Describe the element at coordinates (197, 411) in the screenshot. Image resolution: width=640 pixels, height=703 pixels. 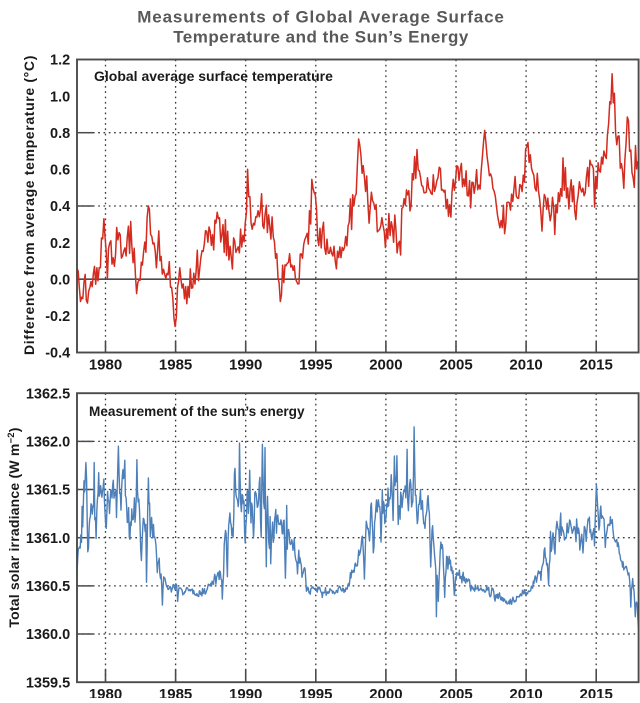
I see `svg-text:Measurement of the sun’s energ: Measurement of the sun’s energy` at that location.